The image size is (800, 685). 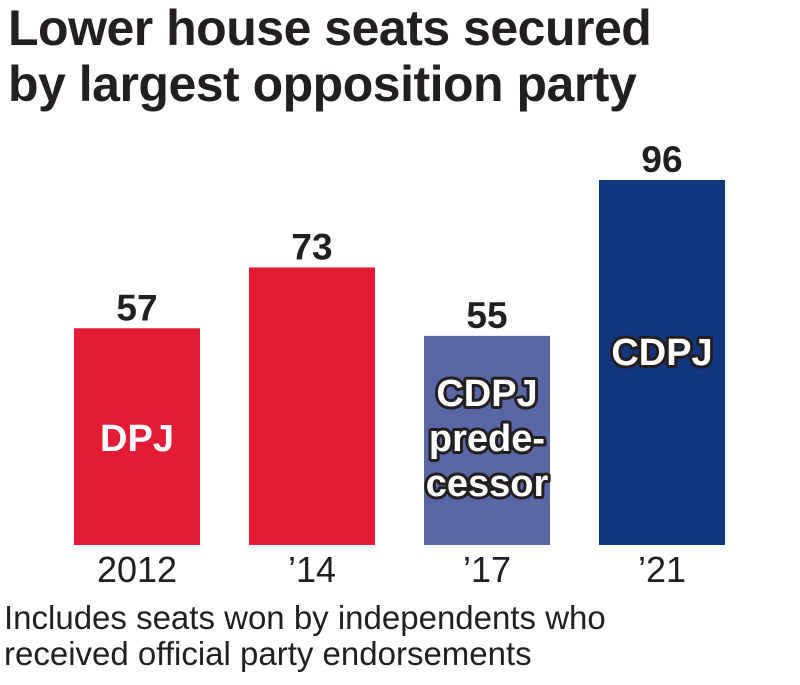 I want to click on category-label: ’21, so click(x=662, y=569).